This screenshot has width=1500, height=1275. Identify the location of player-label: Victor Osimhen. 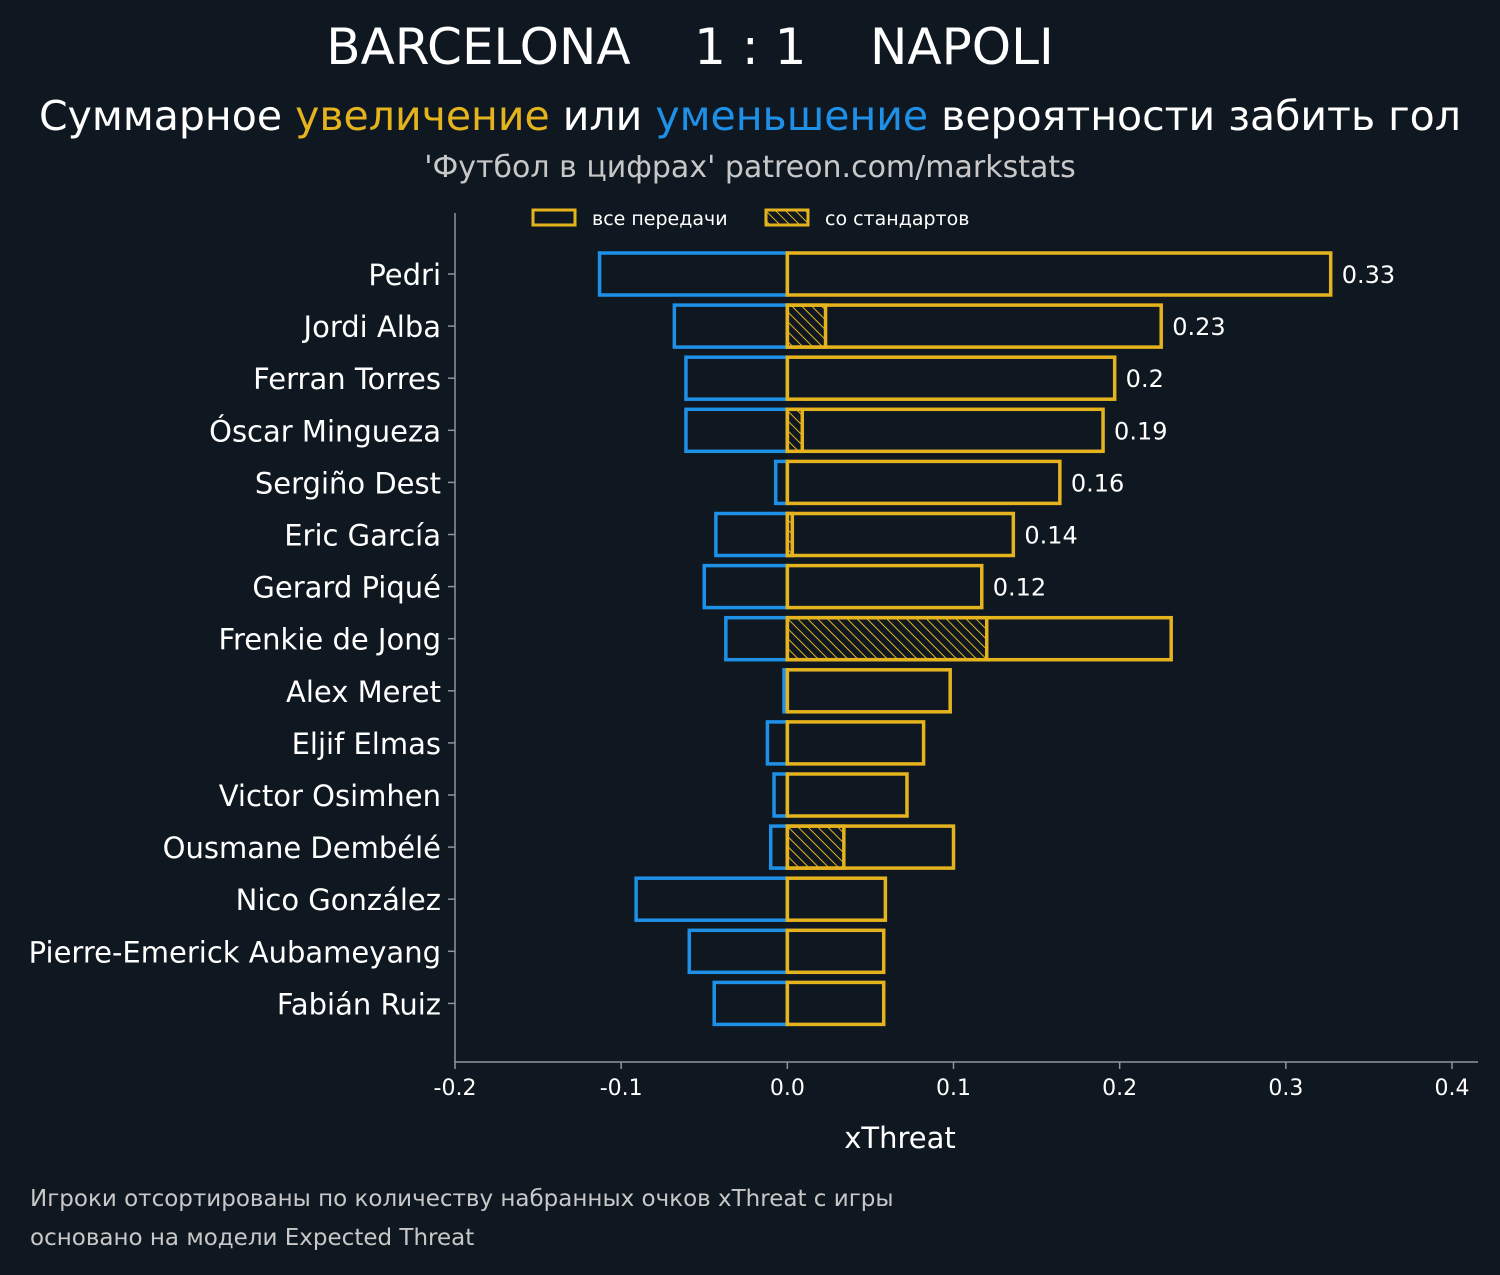
(330, 796).